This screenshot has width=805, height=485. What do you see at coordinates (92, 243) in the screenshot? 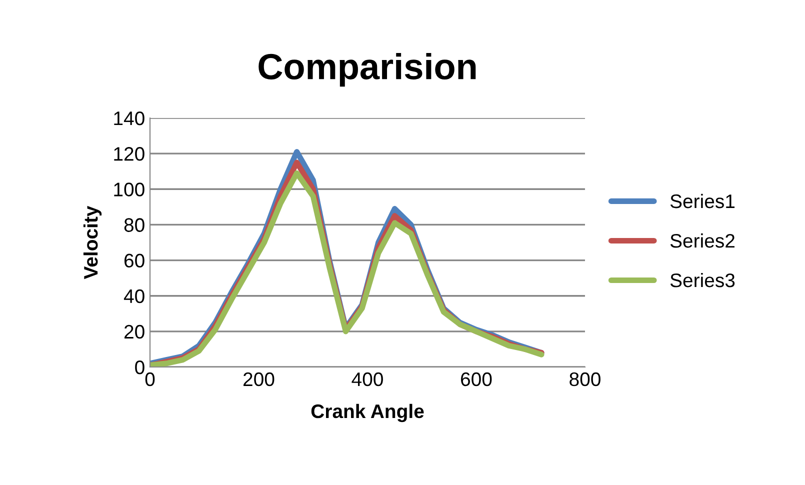
I see `y-axis-title: Velocity` at bounding box center [92, 243].